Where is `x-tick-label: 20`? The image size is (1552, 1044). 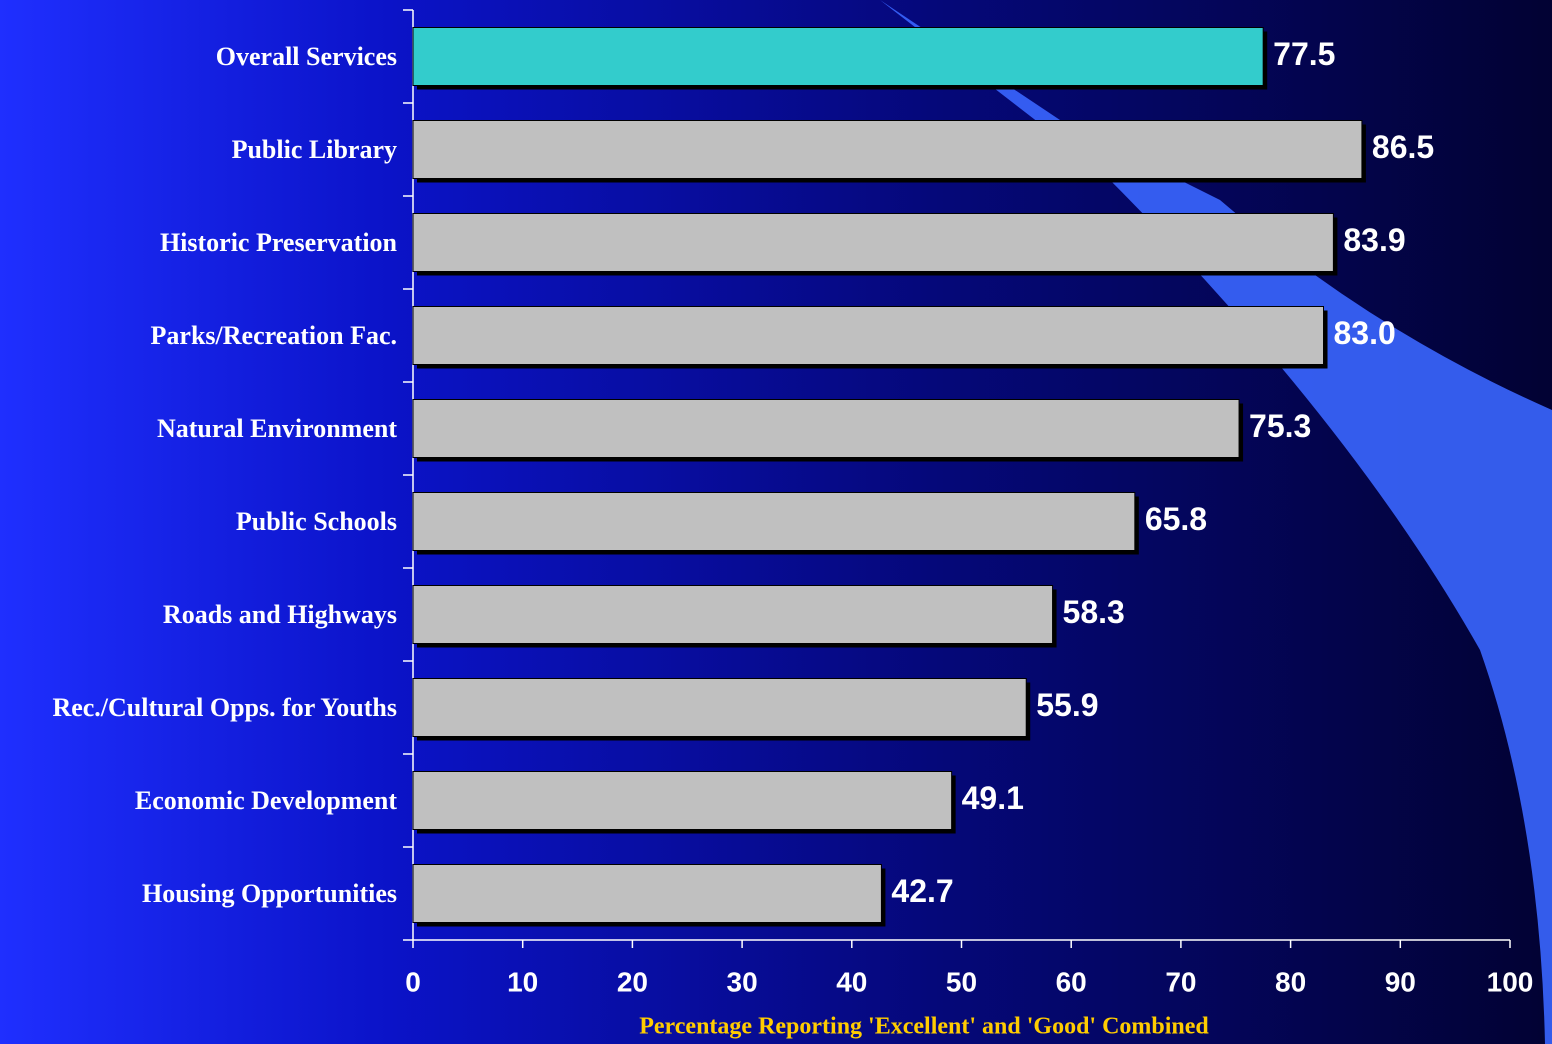
x-tick-label: 20 is located at coordinates (632, 981).